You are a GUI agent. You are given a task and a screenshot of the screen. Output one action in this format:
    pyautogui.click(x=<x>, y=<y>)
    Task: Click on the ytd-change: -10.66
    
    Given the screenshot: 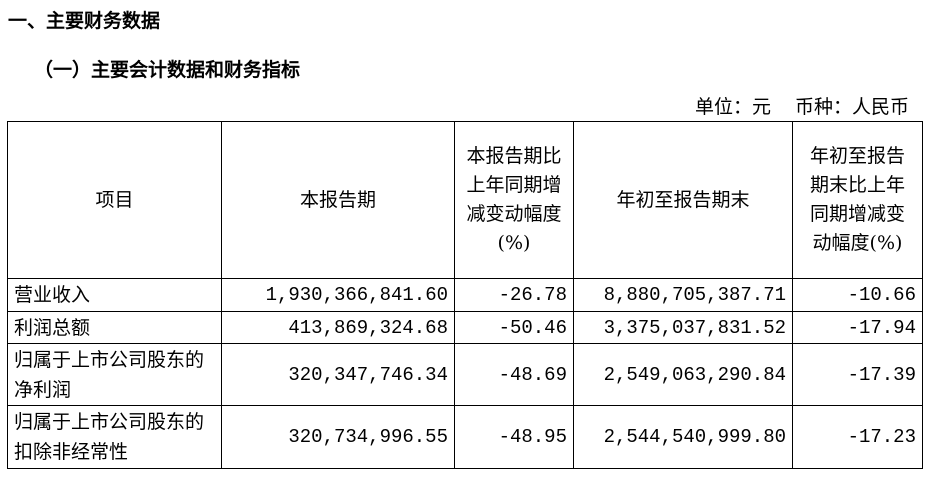 What is the action you would take?
    pyautogui.click(x=857, y=295)
    